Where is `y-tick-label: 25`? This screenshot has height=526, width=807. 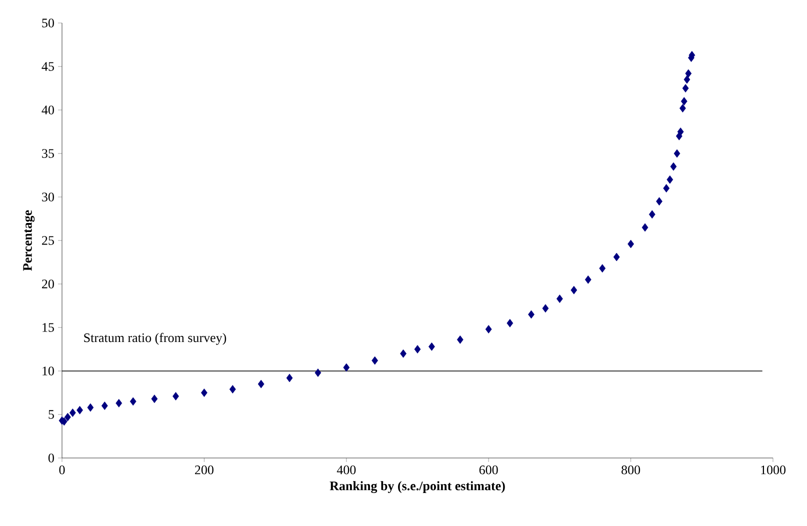
y-tick-label: 25 is located at coordinates (48, 240).